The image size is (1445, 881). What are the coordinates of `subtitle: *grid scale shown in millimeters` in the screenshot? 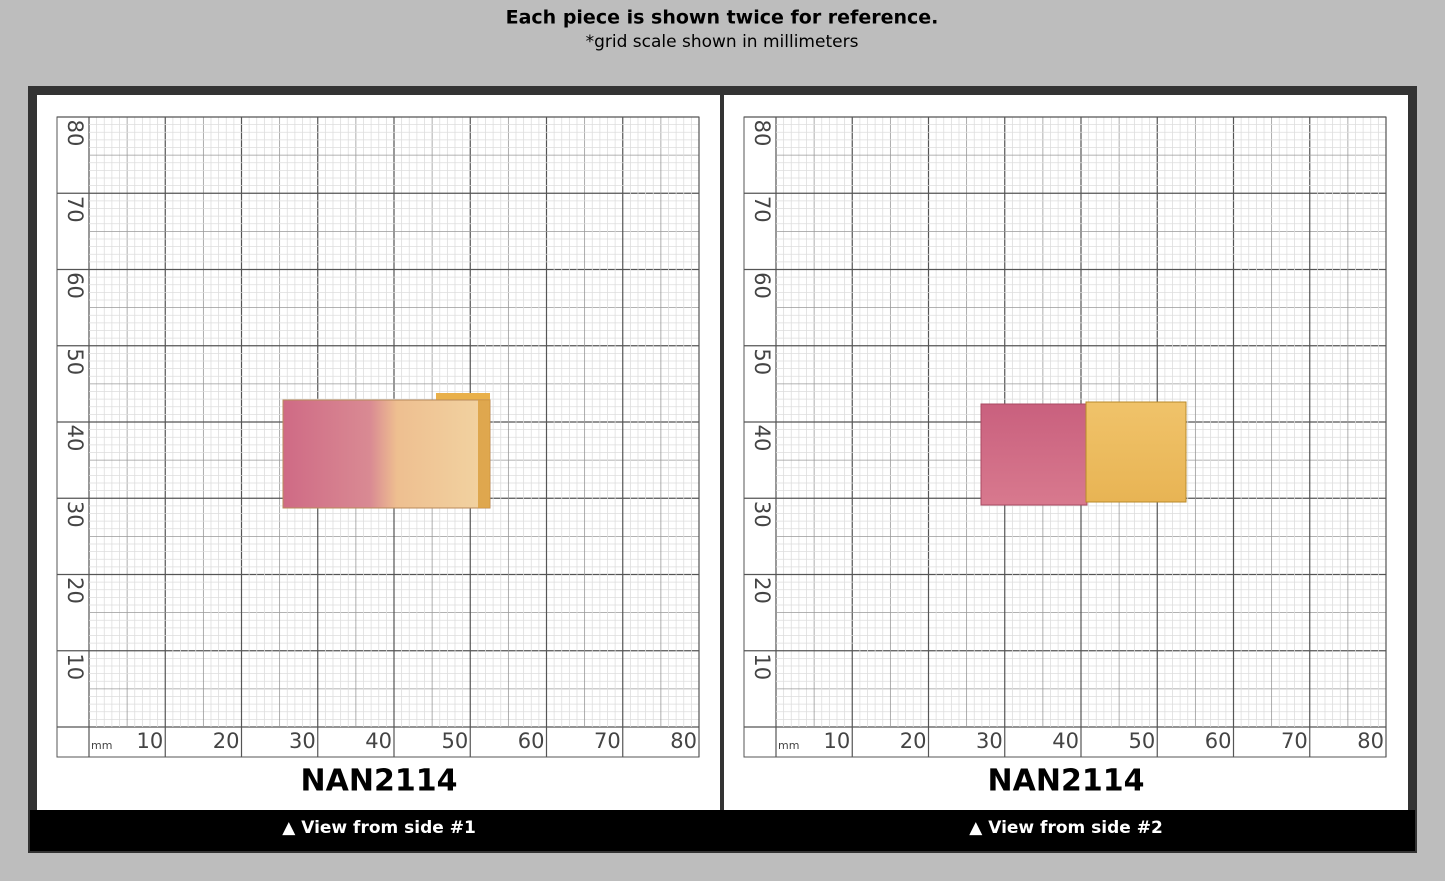 It's located at (722, 42).